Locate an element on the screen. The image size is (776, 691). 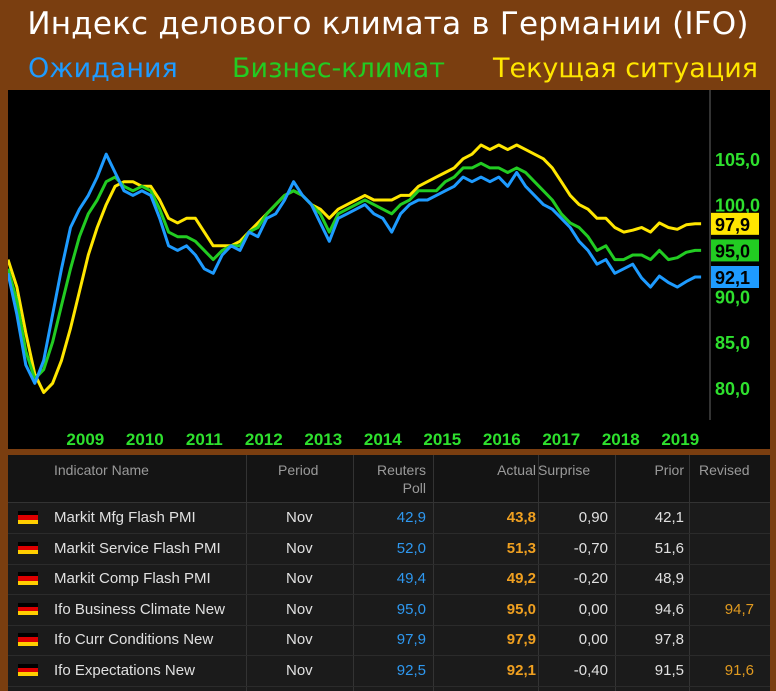
legend-business-climate: Бизнес-климат is located at coordinates (339, 68).